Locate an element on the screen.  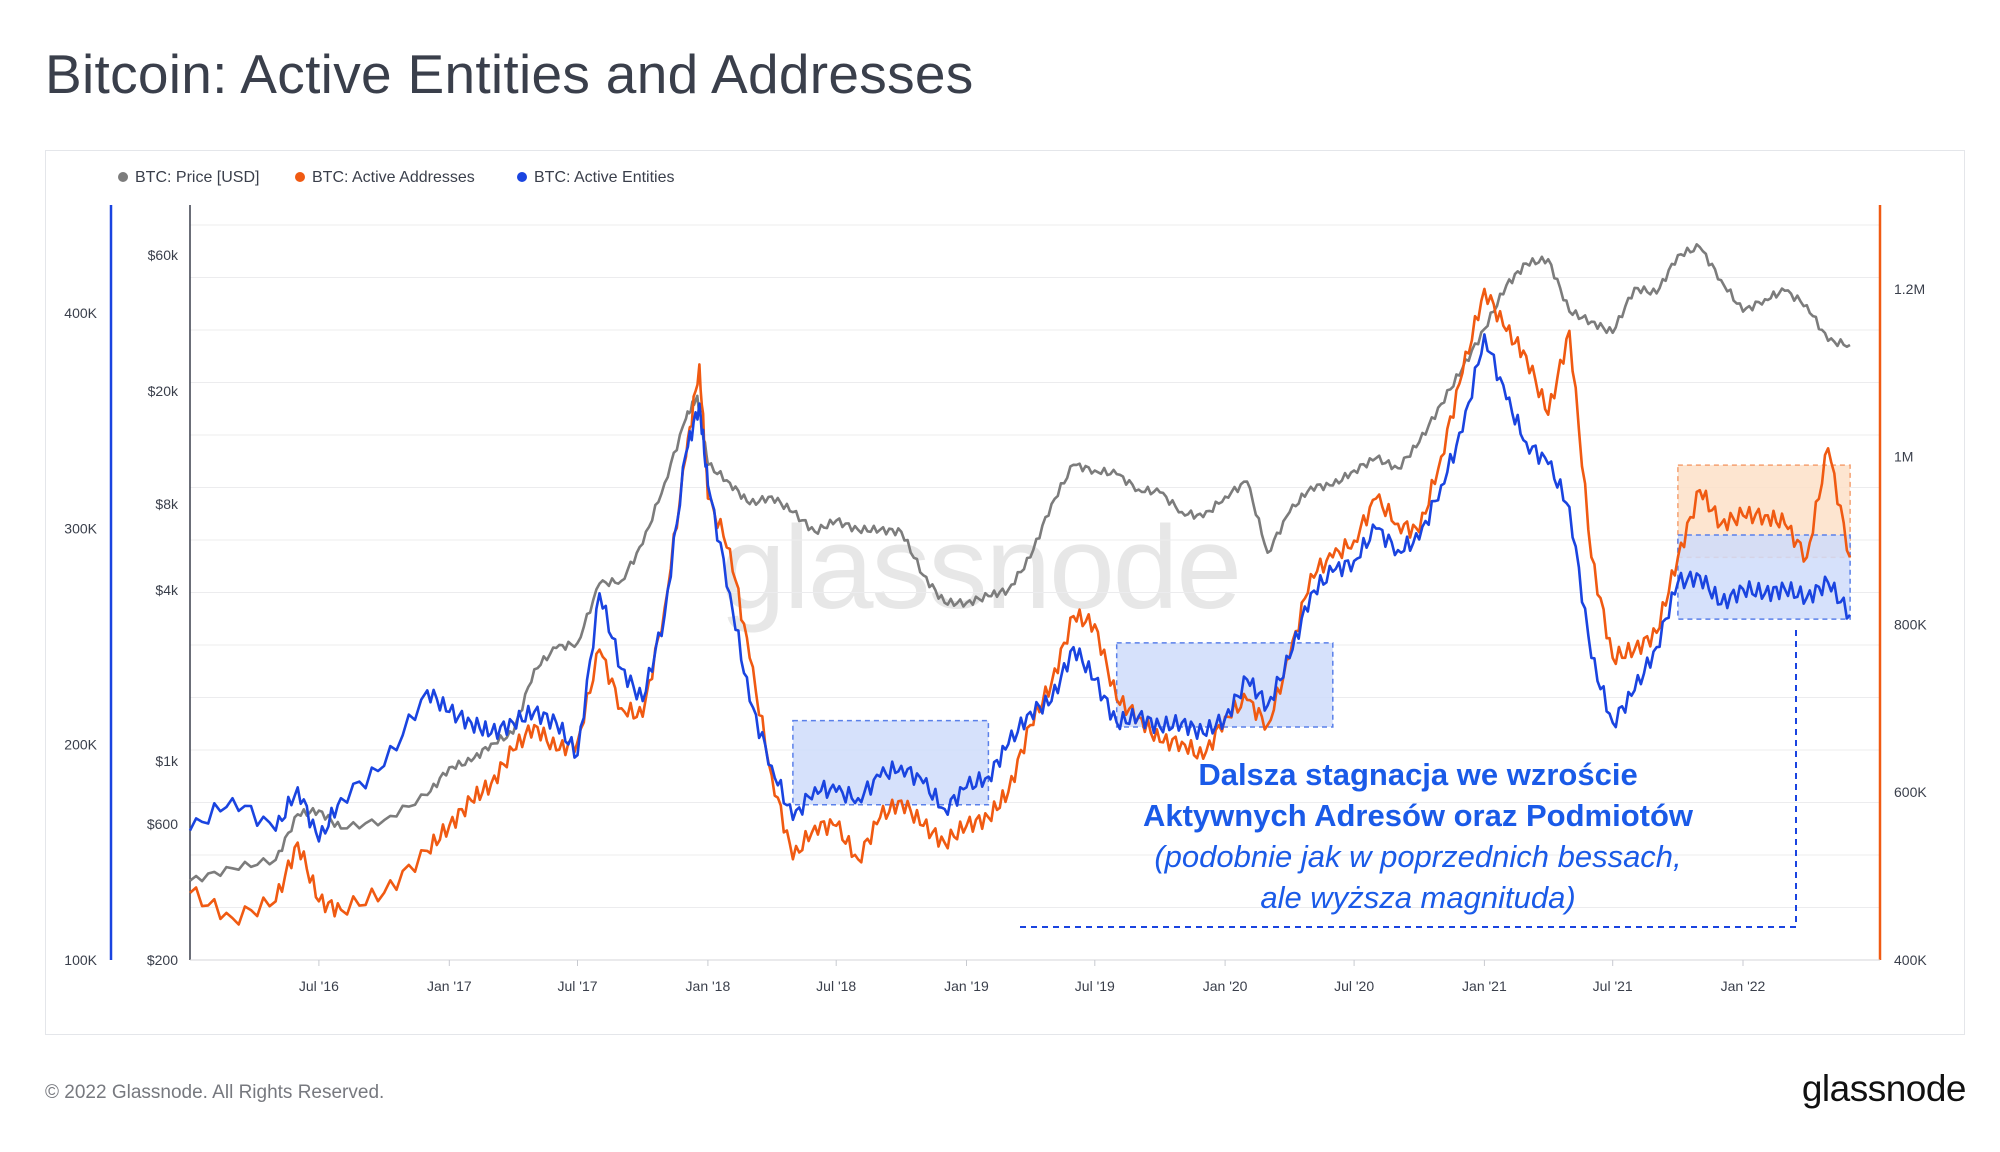
x-tick-label: Jul '20 is located at coordinates (1354, 986).